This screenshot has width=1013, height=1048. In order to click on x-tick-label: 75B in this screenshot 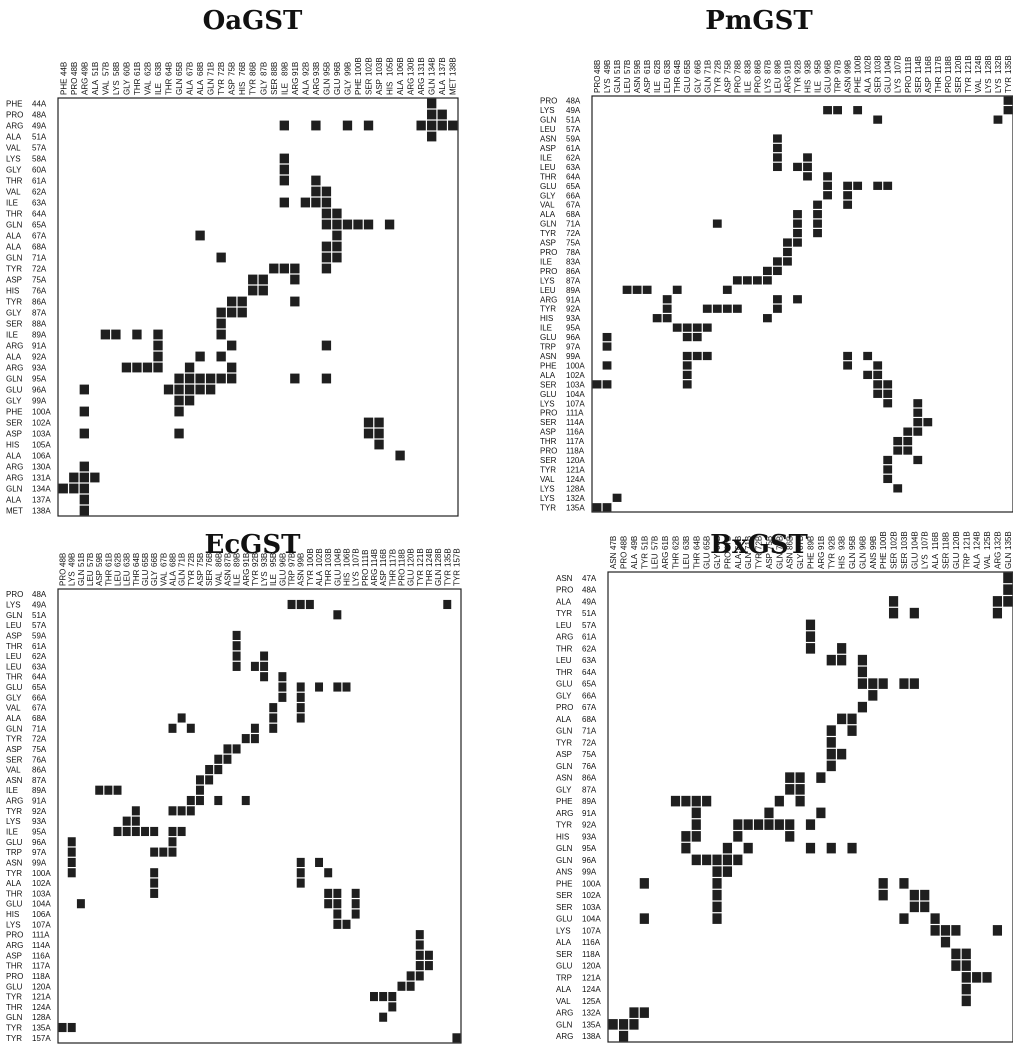, I will do `click(769, 543)`.